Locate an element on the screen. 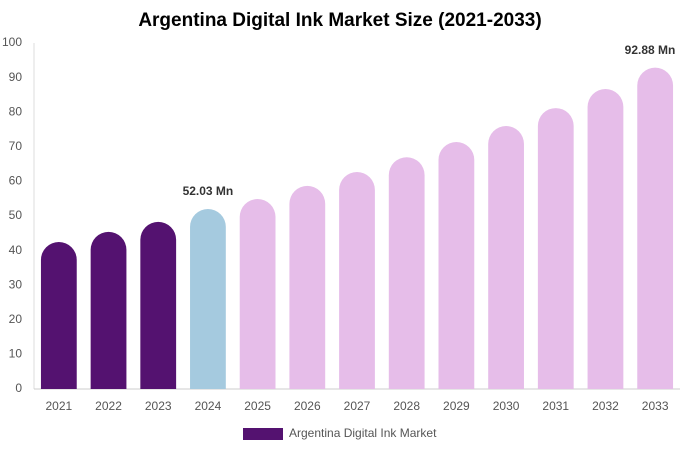  x-tick-label: 2025 is located at coordinates (257, 406).